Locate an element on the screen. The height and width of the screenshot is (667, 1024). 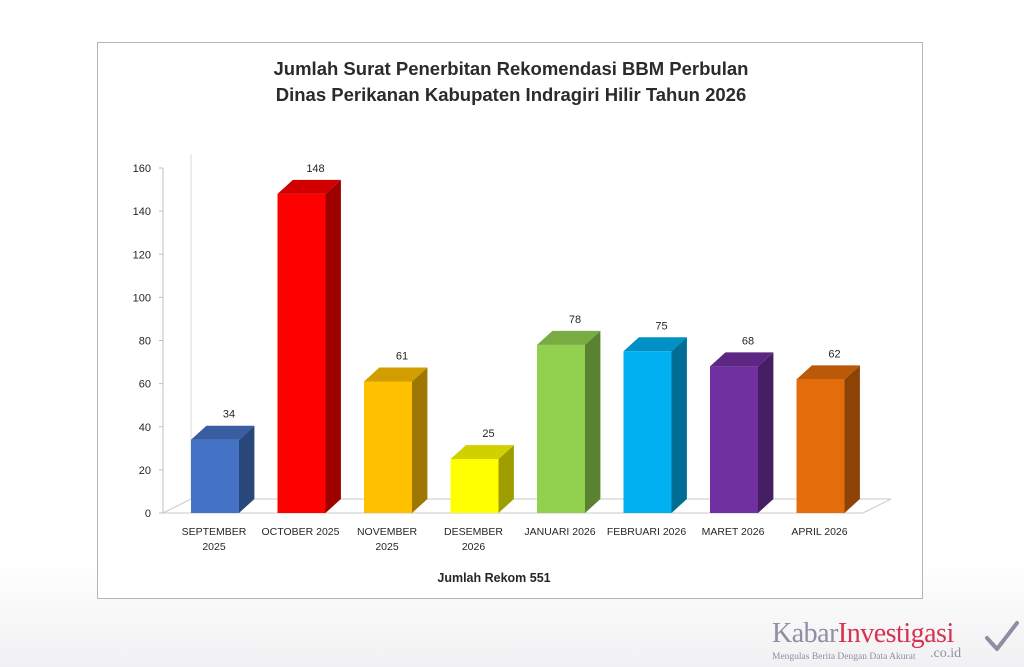
y-tick-label: 60 is located at coordinates (145, 385).